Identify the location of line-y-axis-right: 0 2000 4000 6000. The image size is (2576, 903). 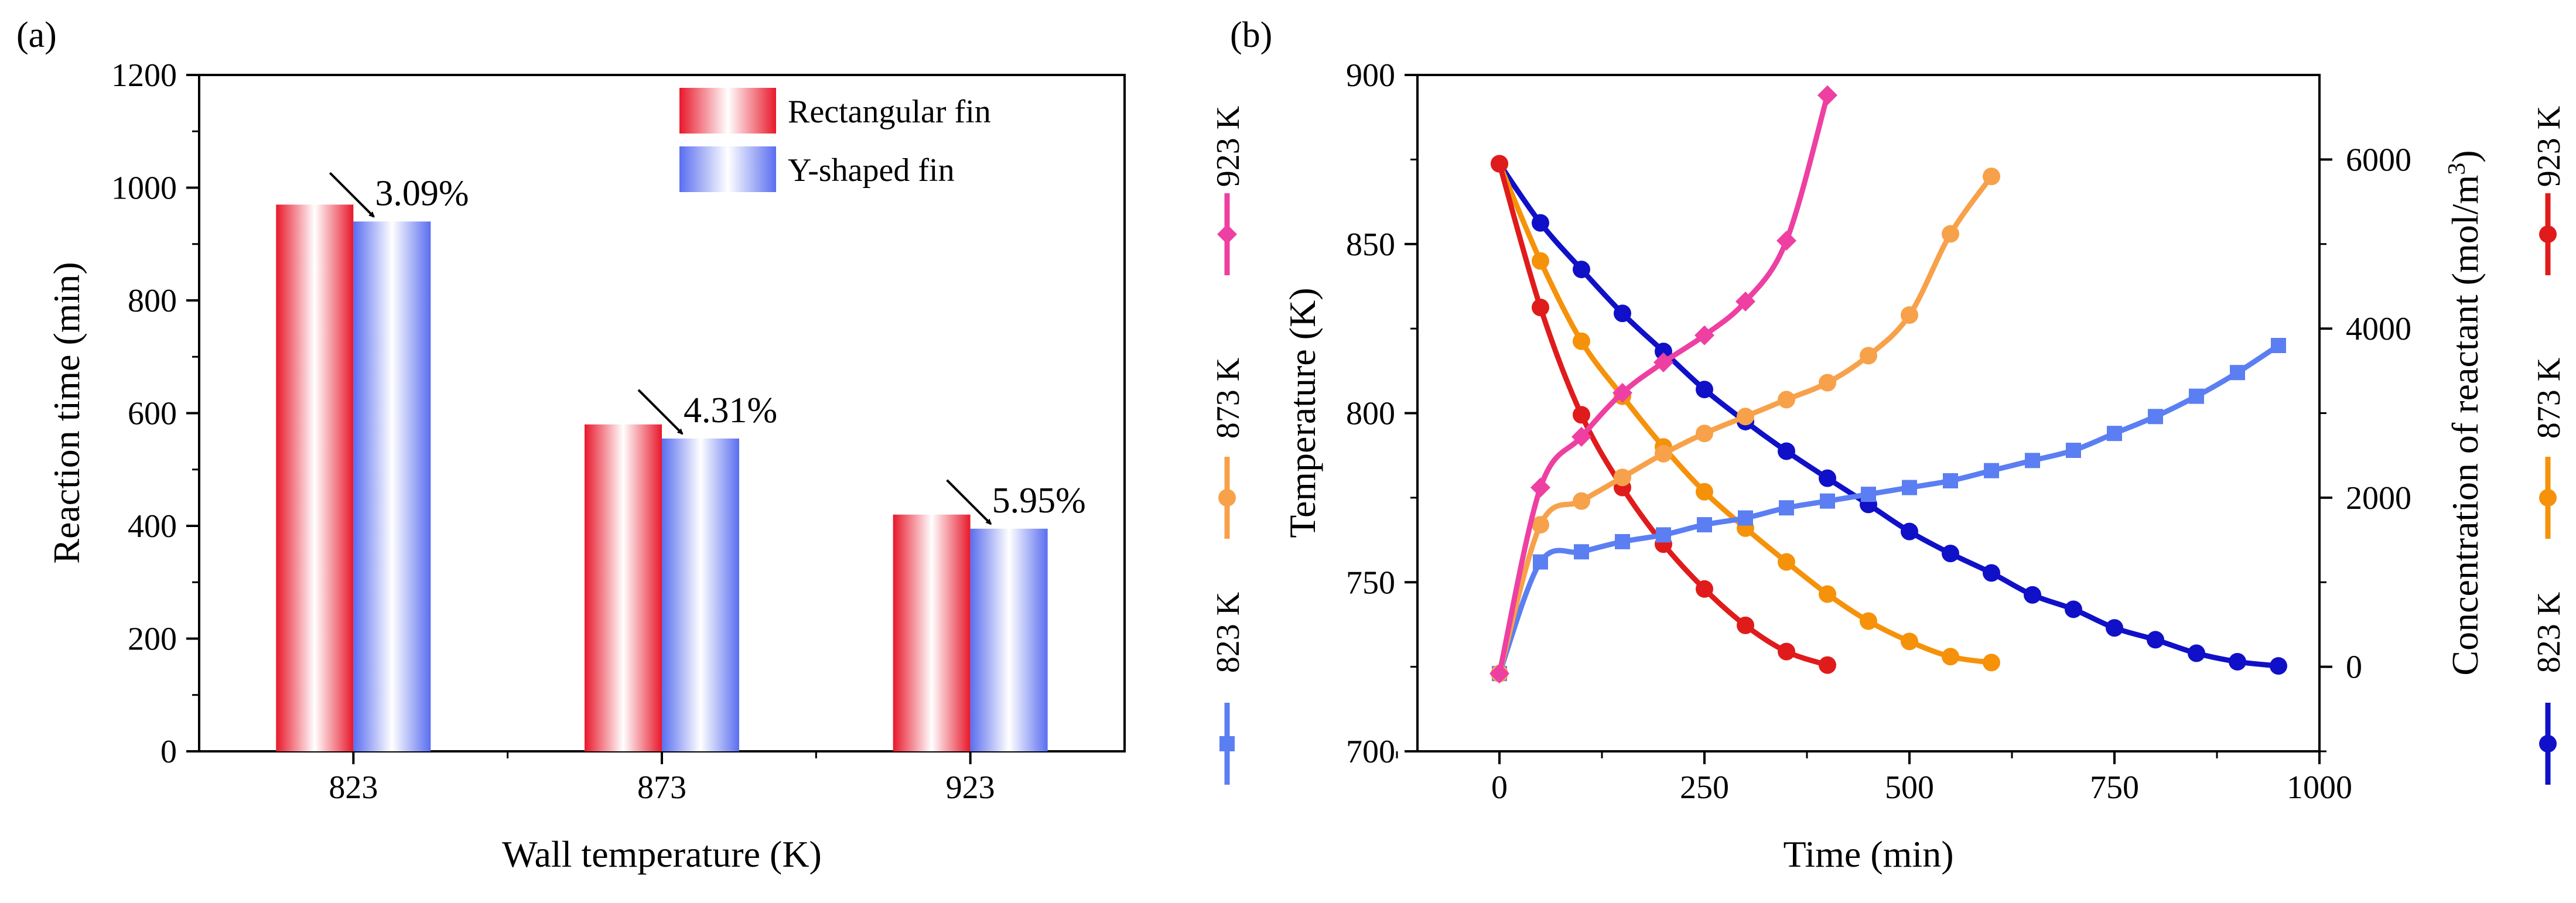
(2365, 447).